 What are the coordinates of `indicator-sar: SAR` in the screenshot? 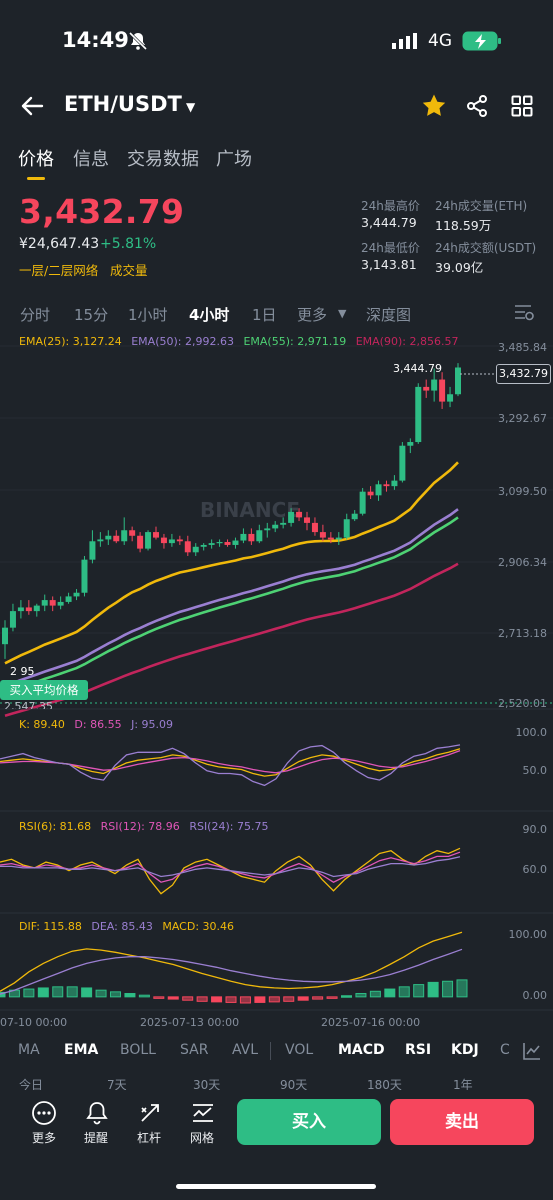 It's located at (194, 1050).